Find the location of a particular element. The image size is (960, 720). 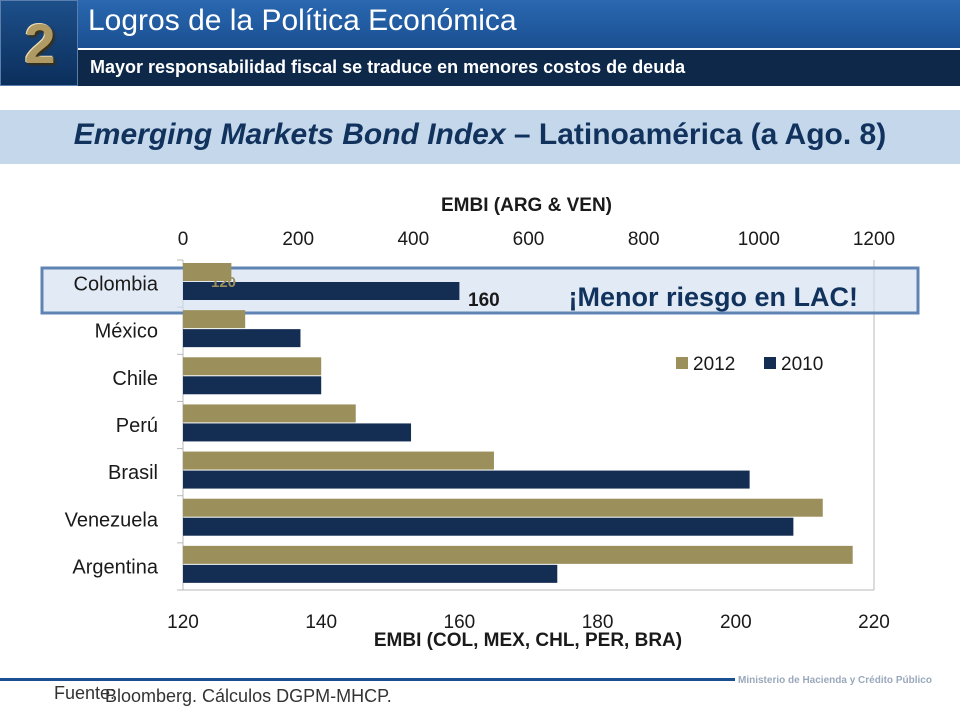

section-badge: 2 is located at coordinates (39, 43).